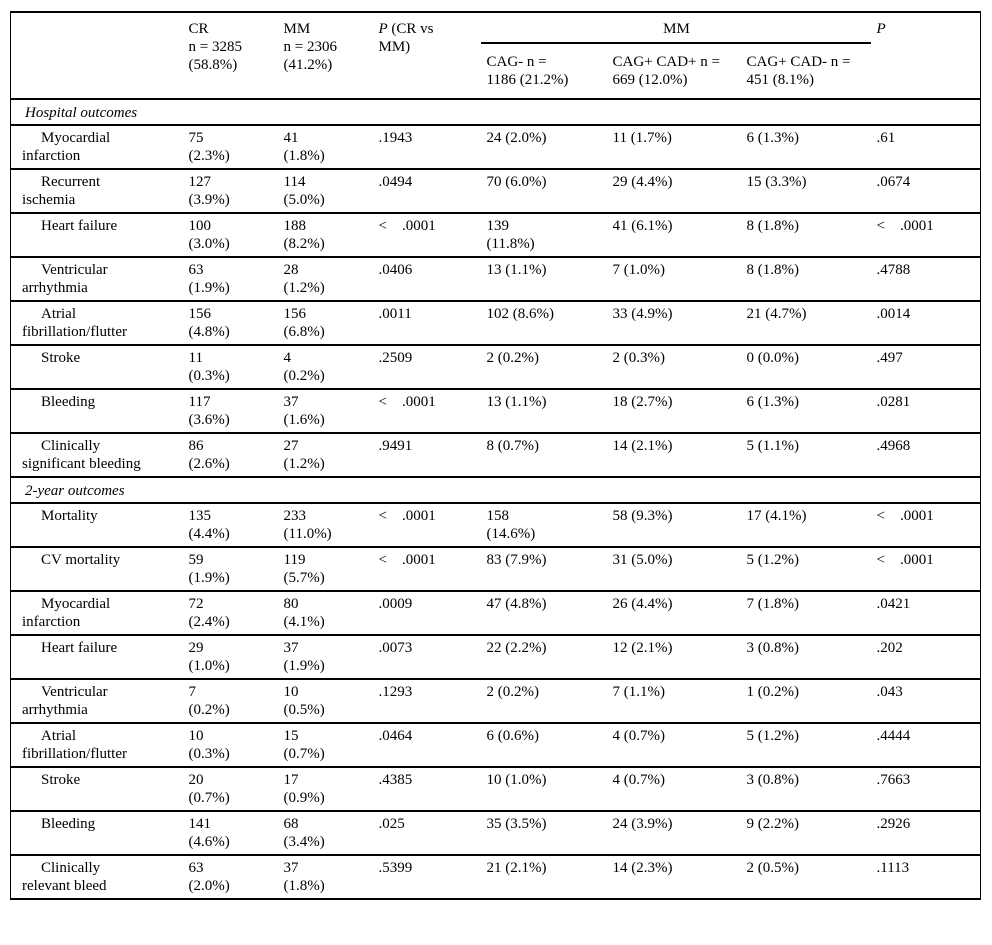  I want to click on cell-p-cr-vs-mm: .1943, so click(426, 146).